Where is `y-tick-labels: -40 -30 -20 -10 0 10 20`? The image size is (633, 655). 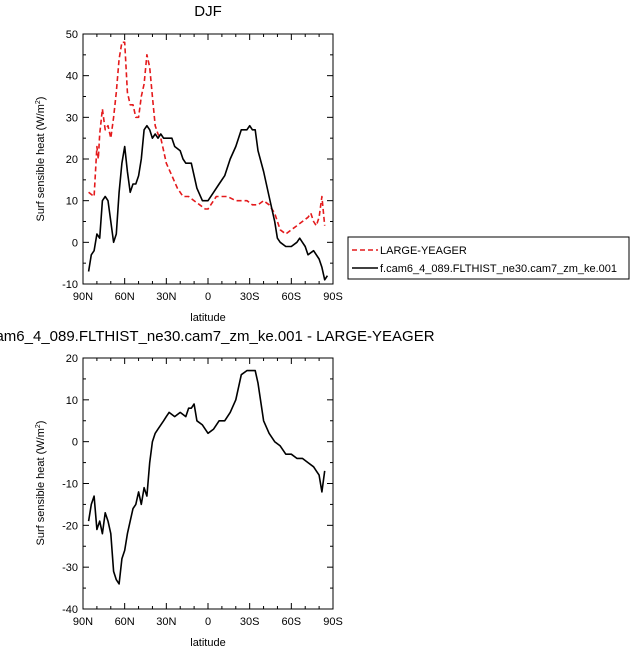 y-tick-labels: -40 -30 -20 -10 0 10 20 is located at coordinates (70, 484).